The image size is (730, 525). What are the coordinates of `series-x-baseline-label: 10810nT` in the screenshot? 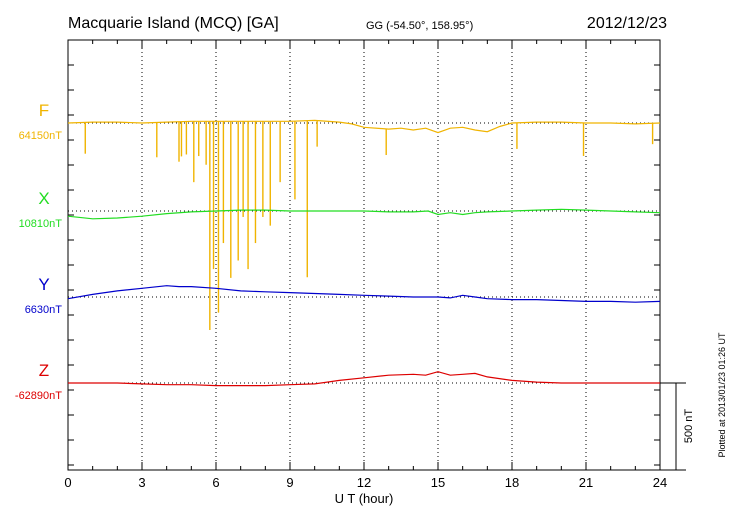 It's located at (41, 224).